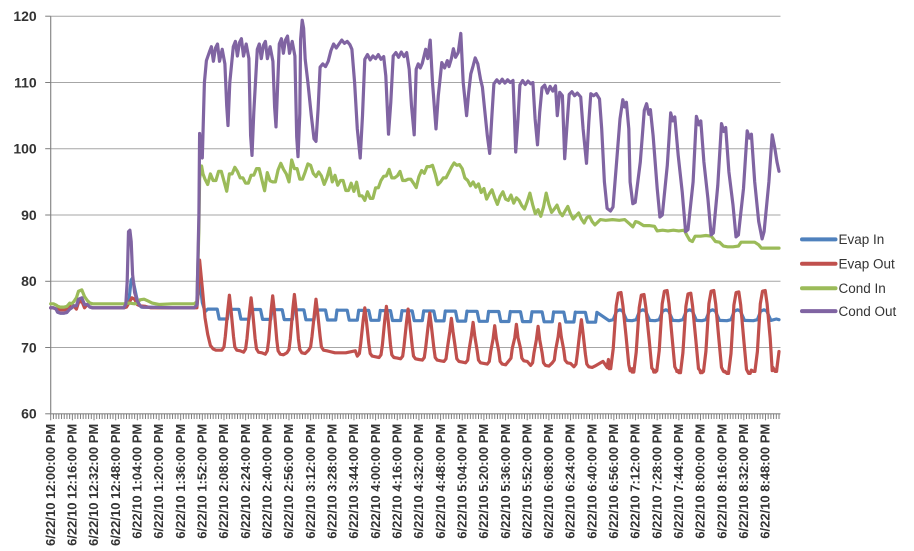 The image size is (914, 551). Describe the element at coordinates (635, 481) in the screenshot. I see `svg-text: 6/22/10 7:12:00 PM` at that location.